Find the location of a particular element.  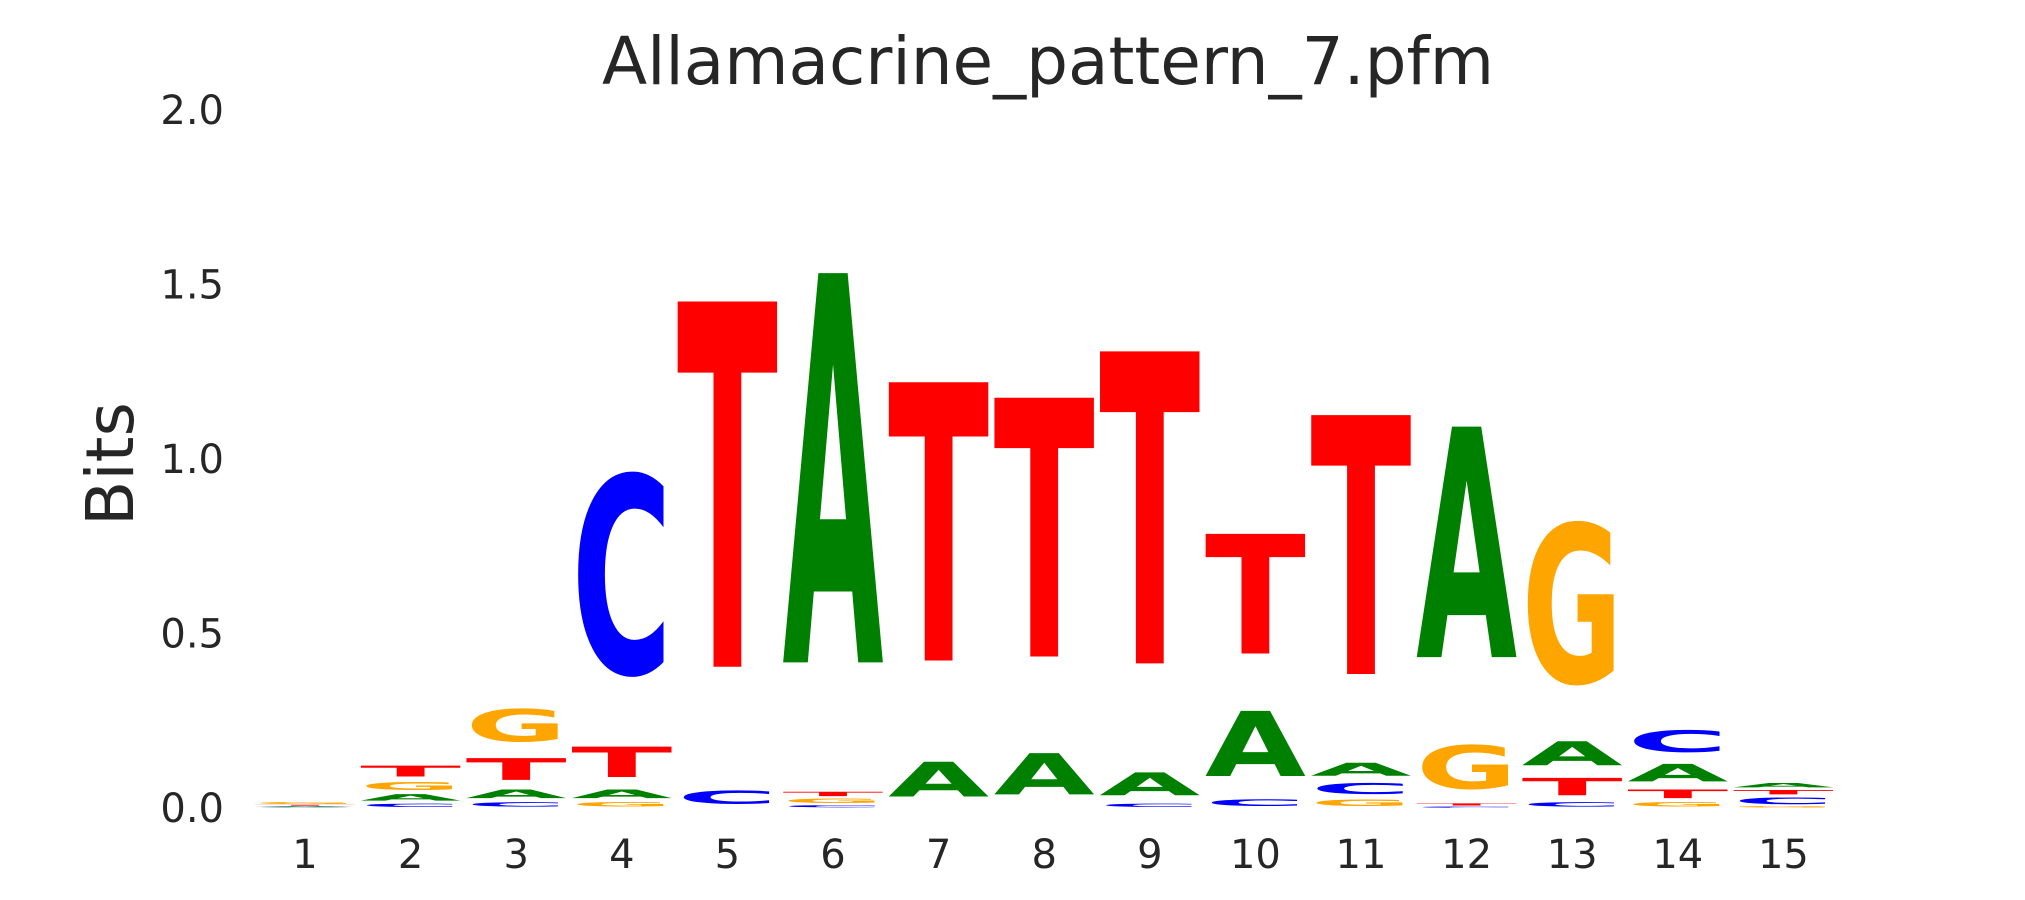

x-tick-label: 6 is located at coordinates (832, 855).